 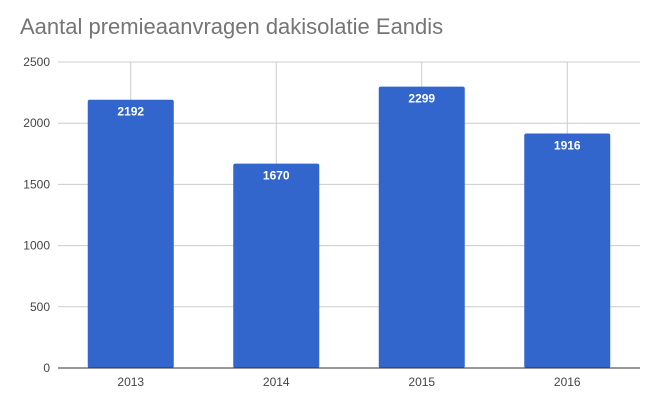 I want to click on x-tick-label: 2014, so click(x=276, y=382).